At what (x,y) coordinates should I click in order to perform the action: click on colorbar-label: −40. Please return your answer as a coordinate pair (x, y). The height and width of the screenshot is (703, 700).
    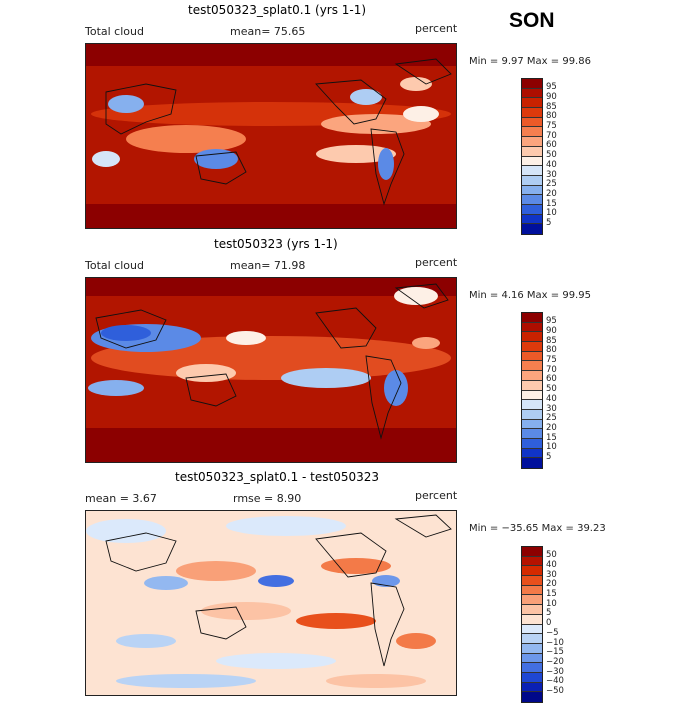
    Looking at the image, I should click on (555, 681).